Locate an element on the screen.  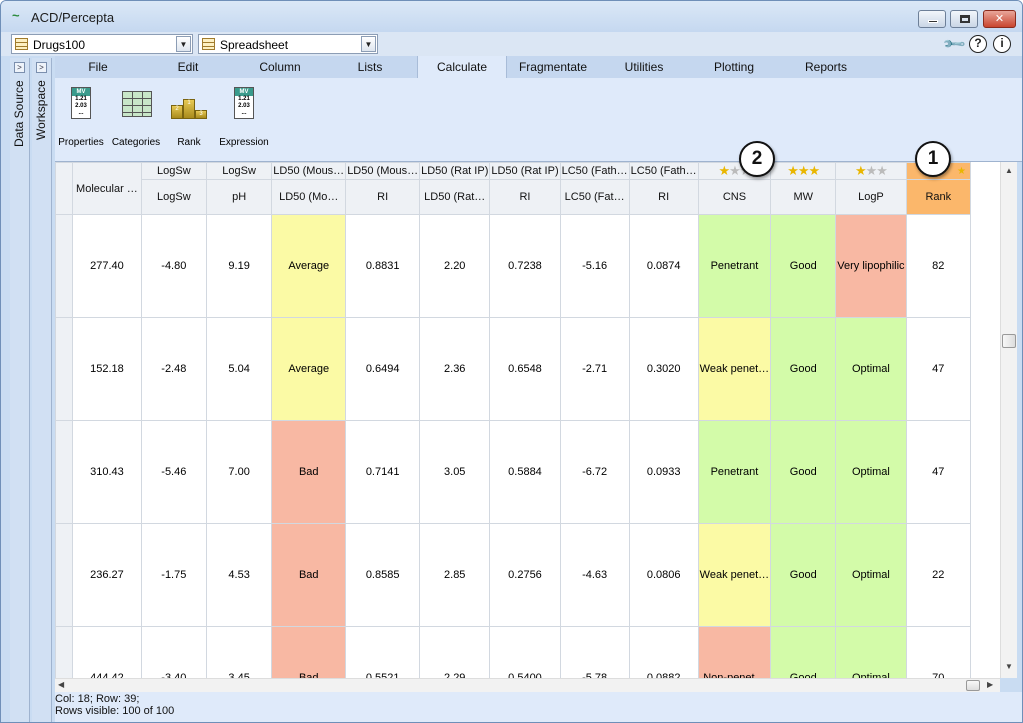
col-header: LogSw is located at coordinates (173, 197).